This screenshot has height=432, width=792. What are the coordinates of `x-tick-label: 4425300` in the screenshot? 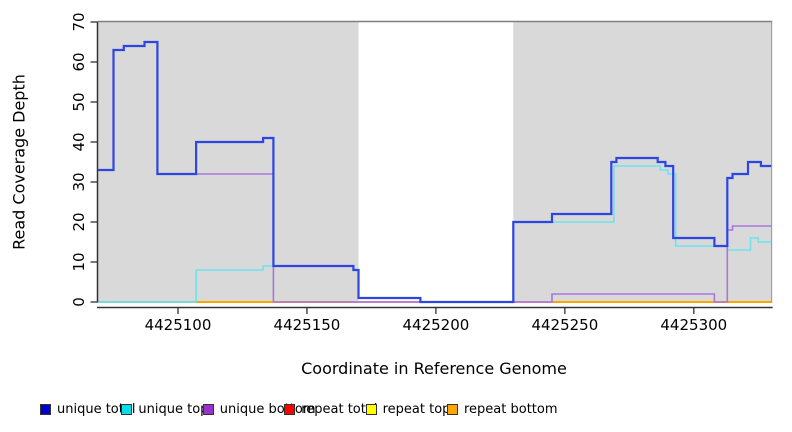 It's located at (694, 325).